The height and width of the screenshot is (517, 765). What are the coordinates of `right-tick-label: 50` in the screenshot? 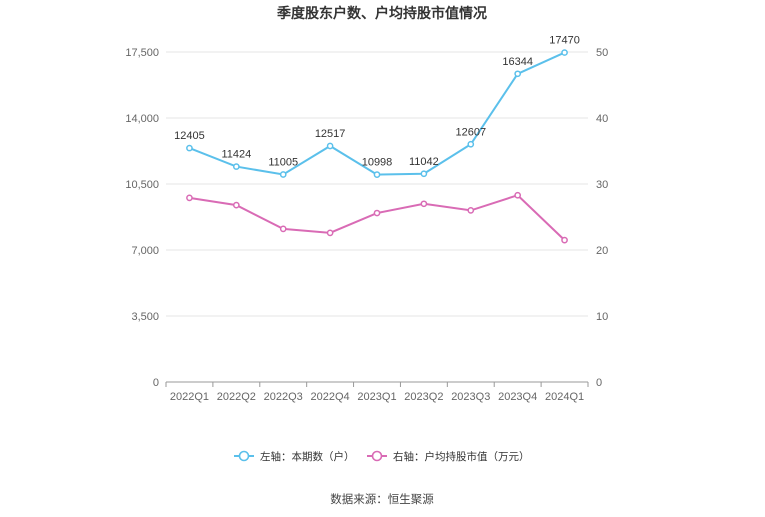 It's located at (602, 53).